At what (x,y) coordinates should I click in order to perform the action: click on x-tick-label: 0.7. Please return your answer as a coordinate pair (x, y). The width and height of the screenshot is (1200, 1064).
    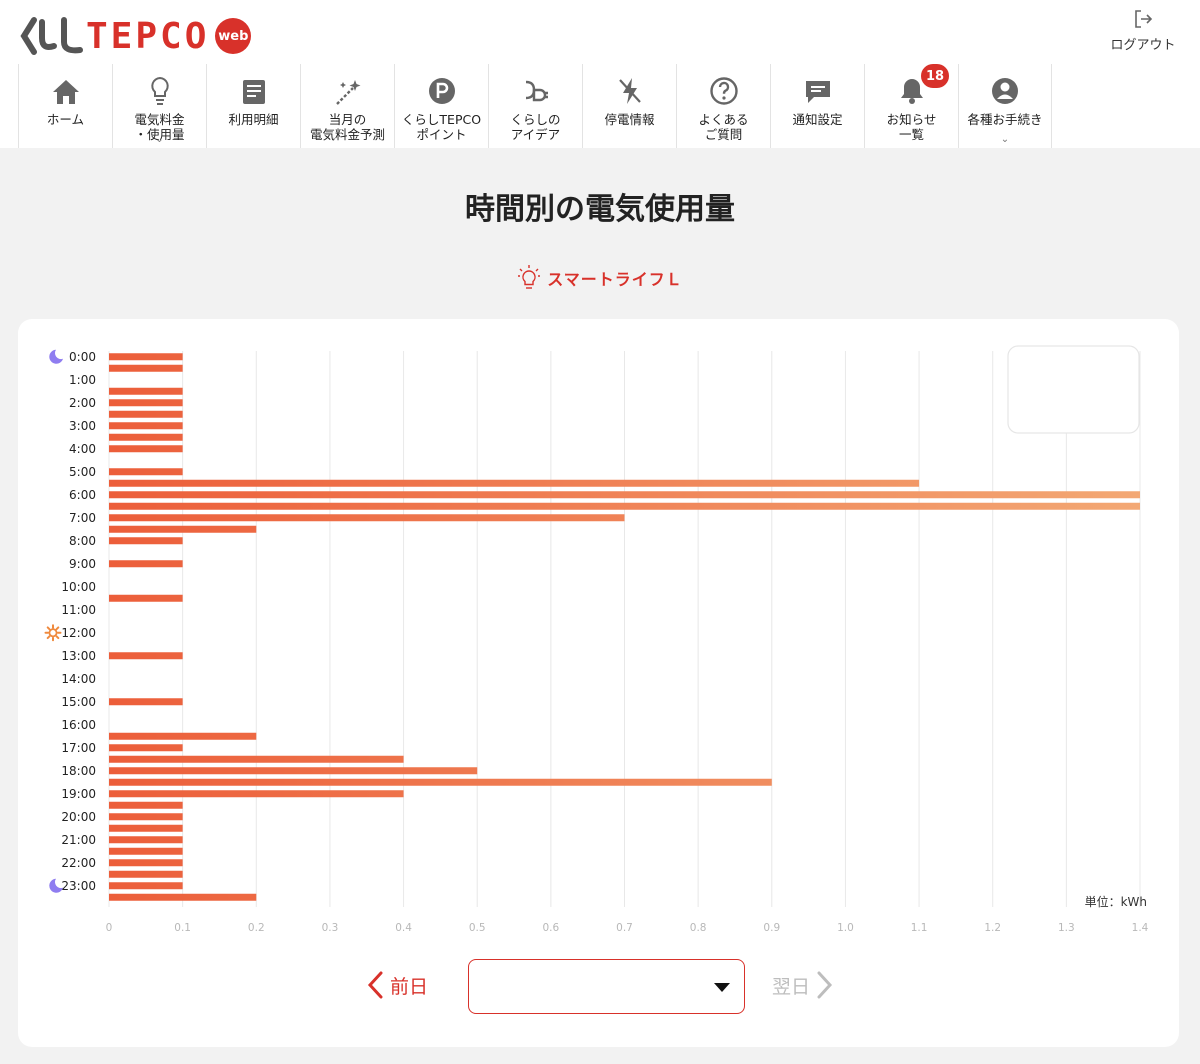
    Looking at the image, I should click on (624, 928).